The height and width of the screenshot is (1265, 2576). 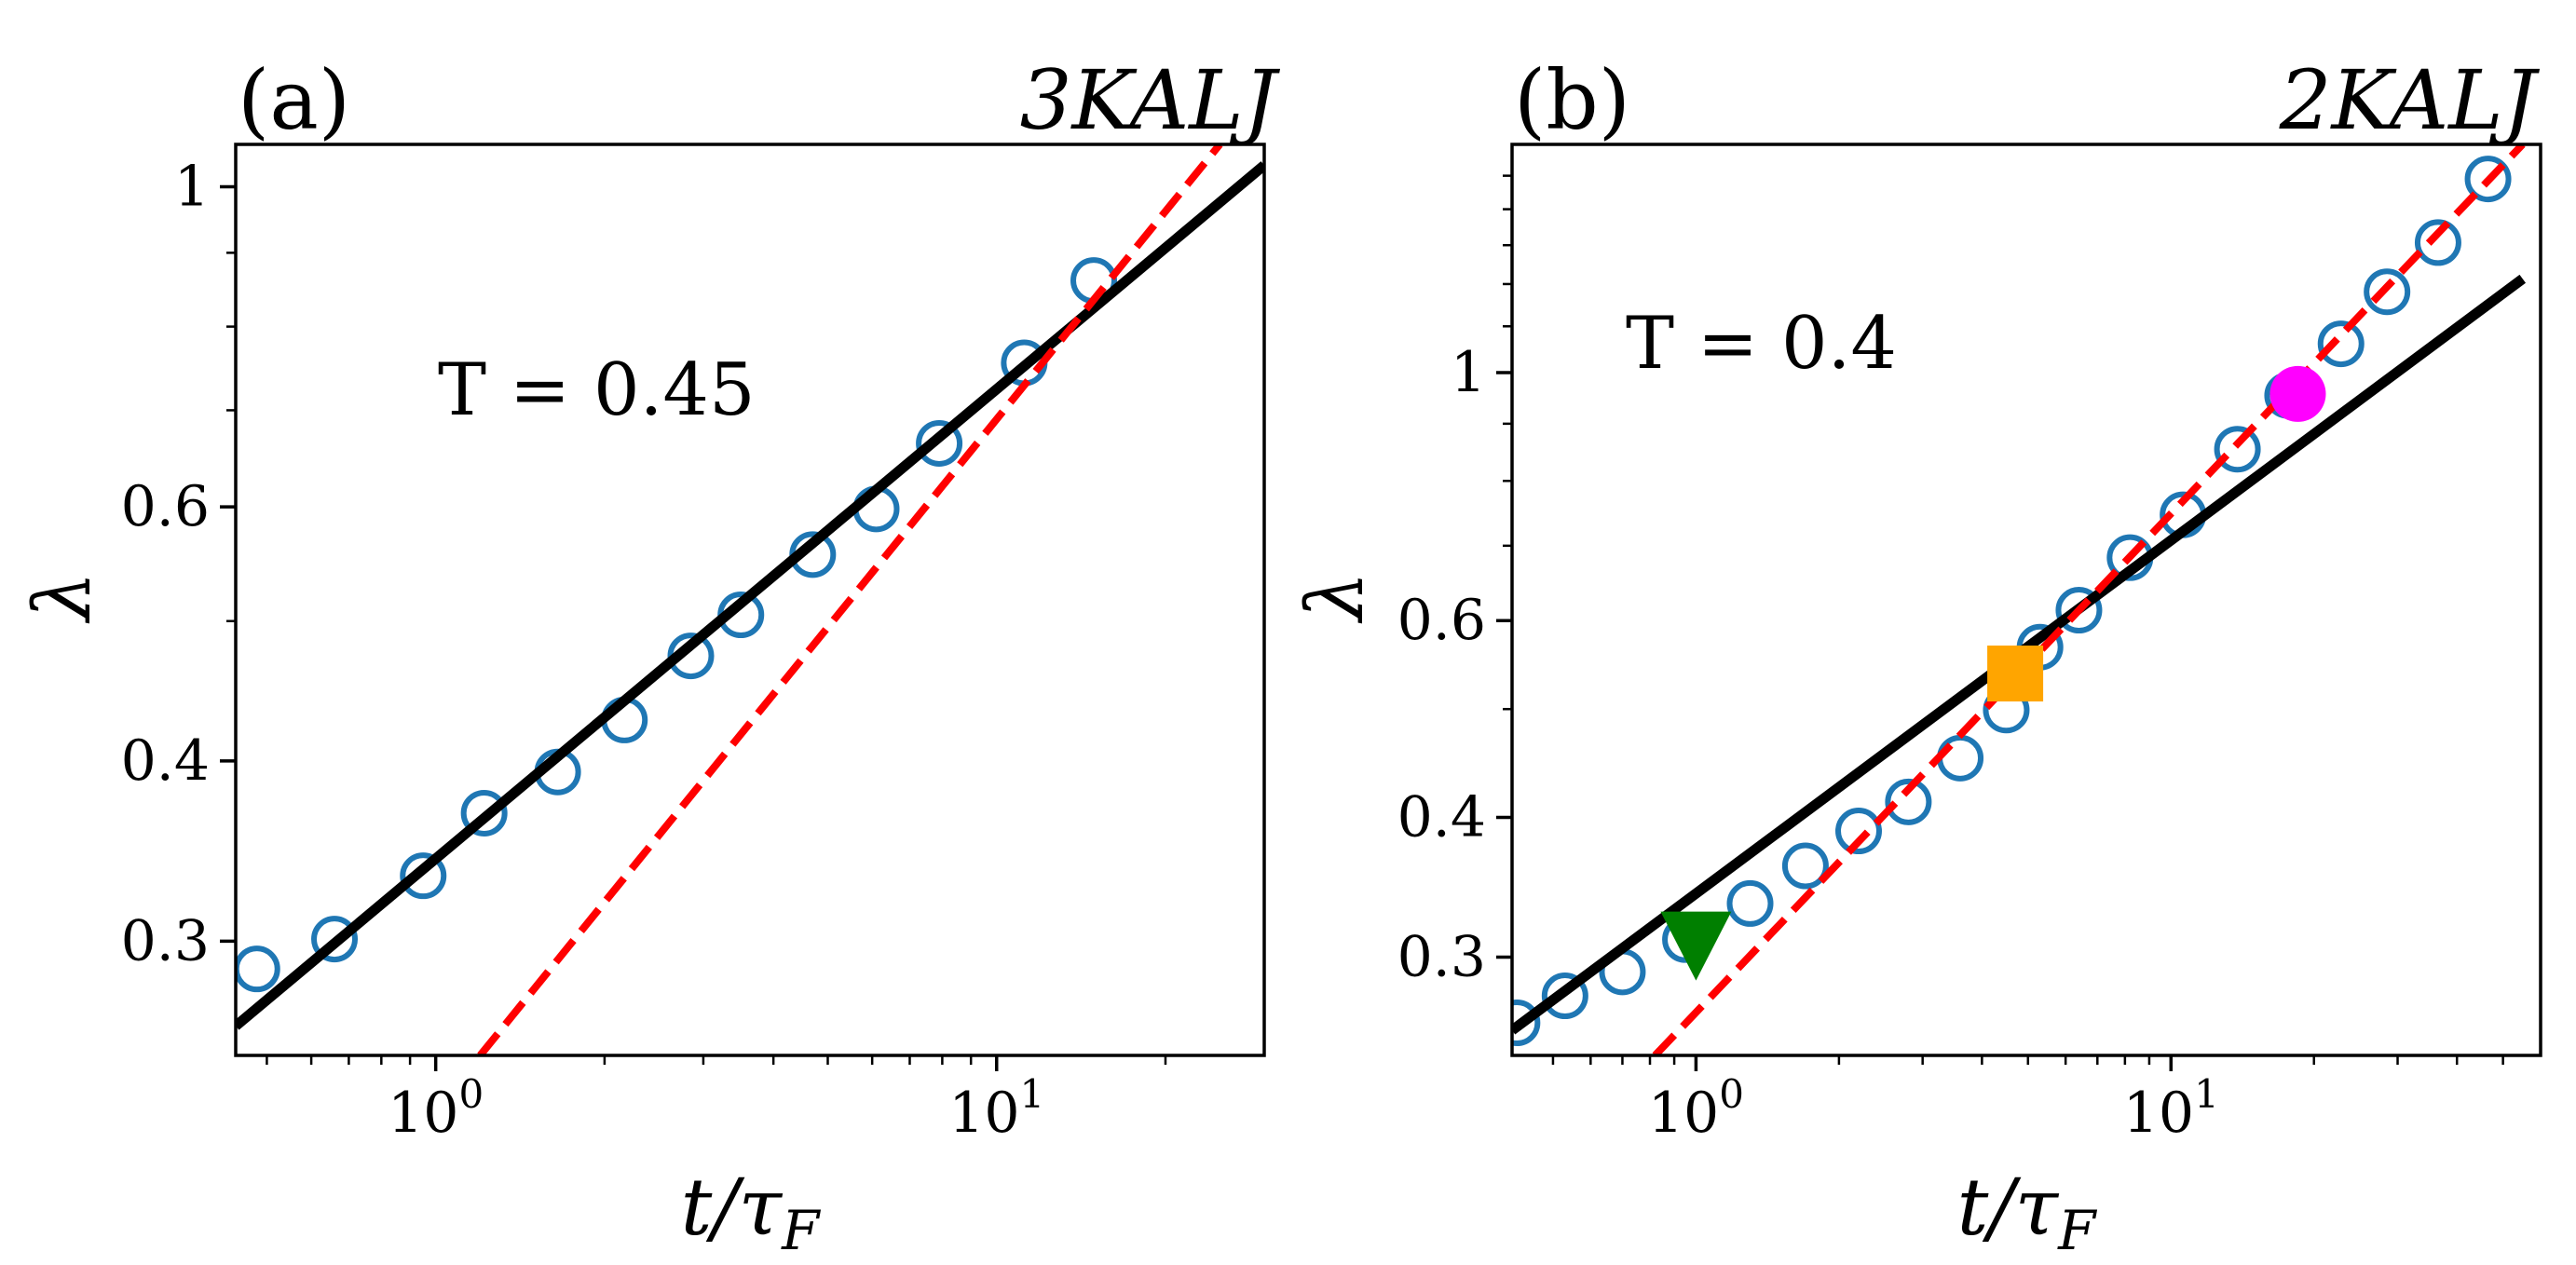 What do you see at coordinates (62, 597) in the screenshot?
I see `y-axis-label-a: λ` at bounding box center [62, 597].